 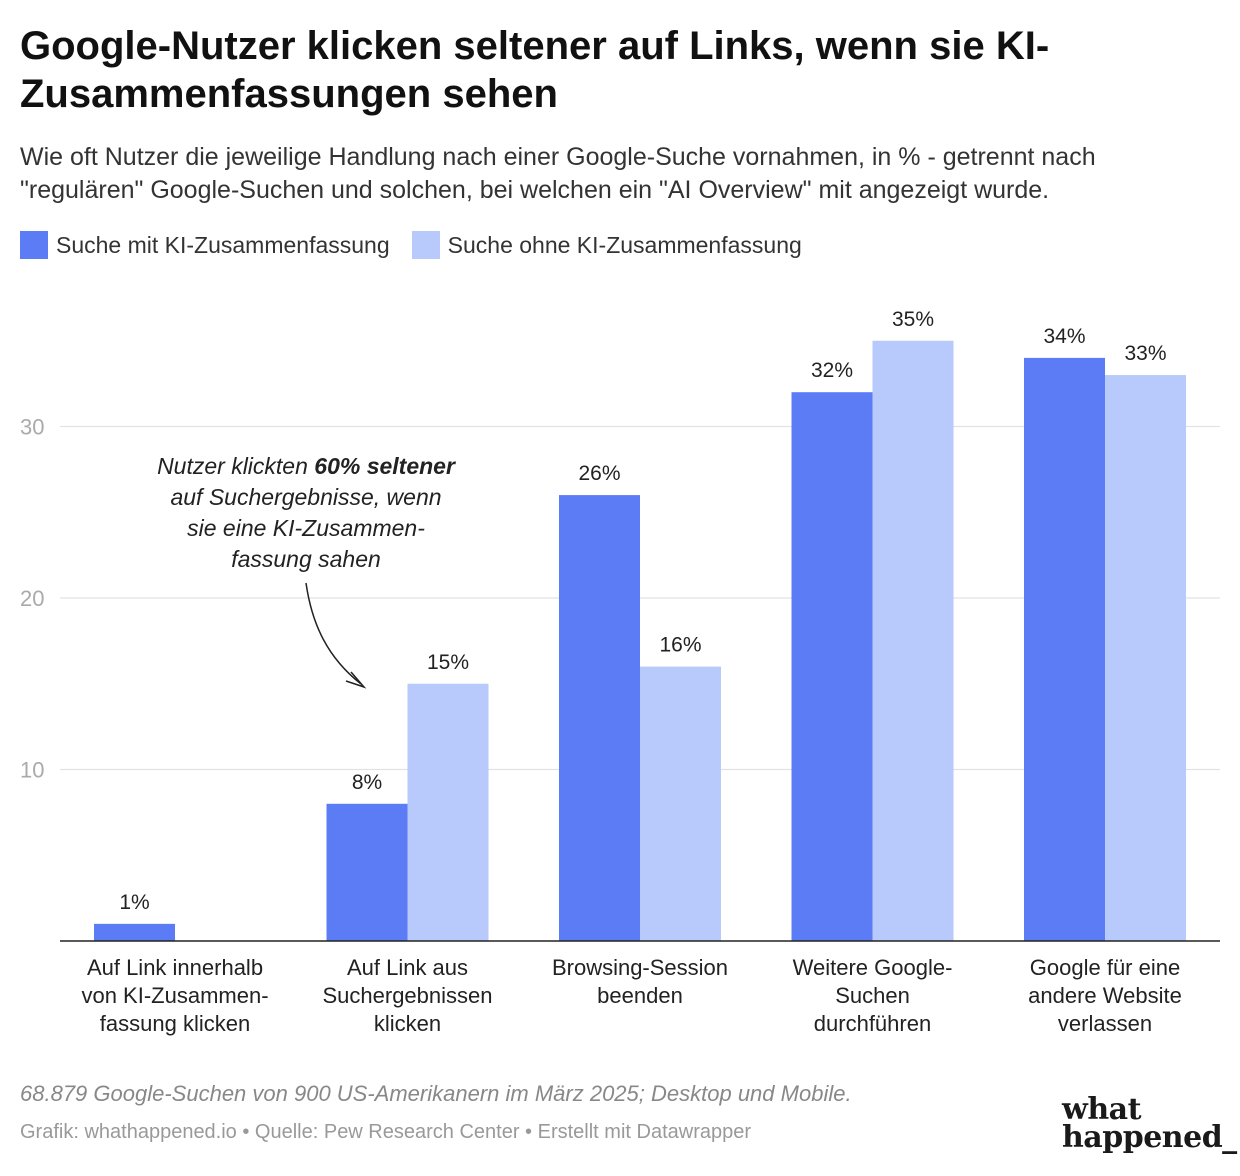 What do you see at coordinates (872, 995) in the screenshot?
I see `x-tick-label: Suchen` at bounding box center [872, 995].